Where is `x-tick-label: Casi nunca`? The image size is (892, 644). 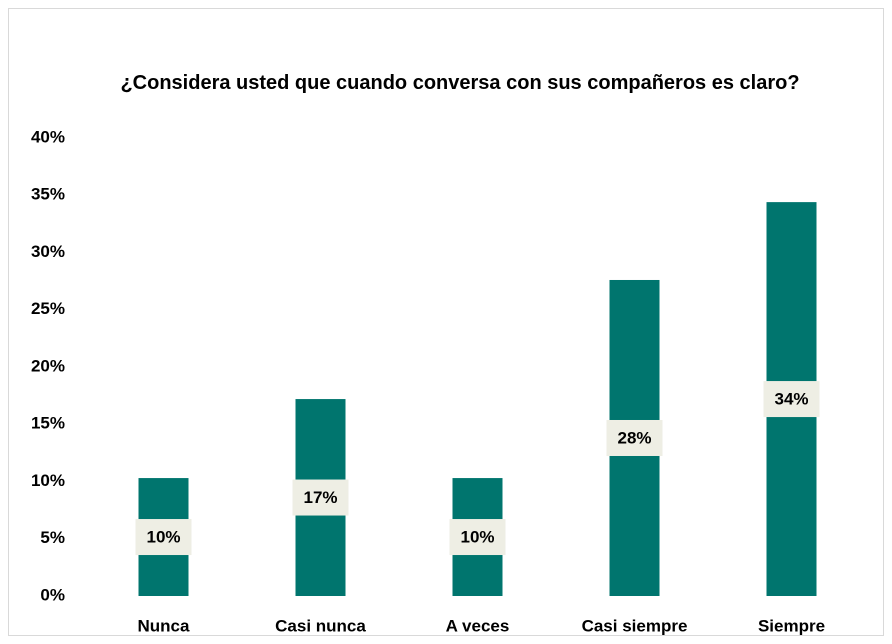 x-tick-label: Casi nunca is located at coordinates (320, 625).